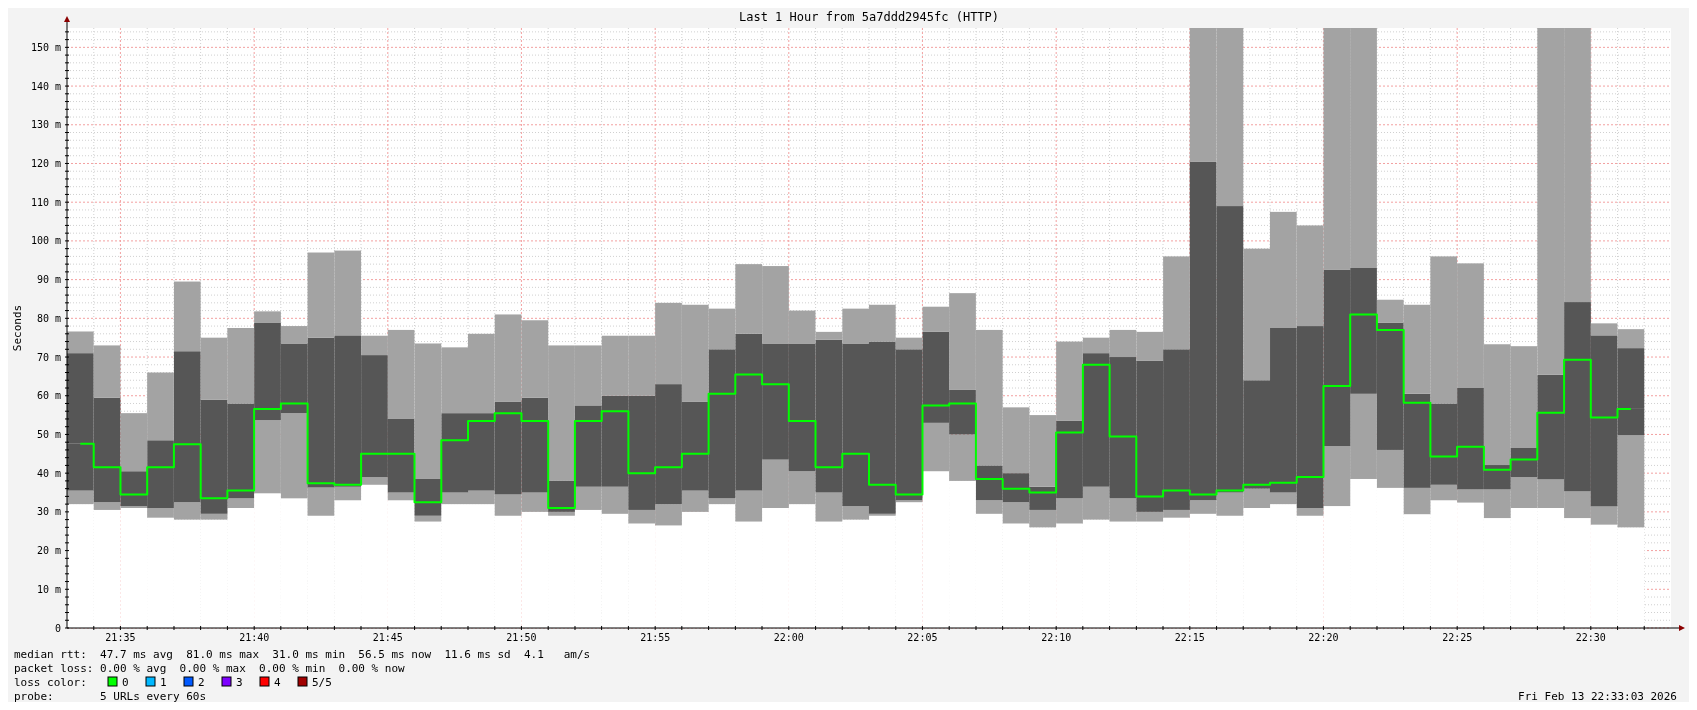  What do you see at coordinates (48, 512) in the screenshot?
I see `y-tick-label: 30 m` at bounding box center [48, 512].